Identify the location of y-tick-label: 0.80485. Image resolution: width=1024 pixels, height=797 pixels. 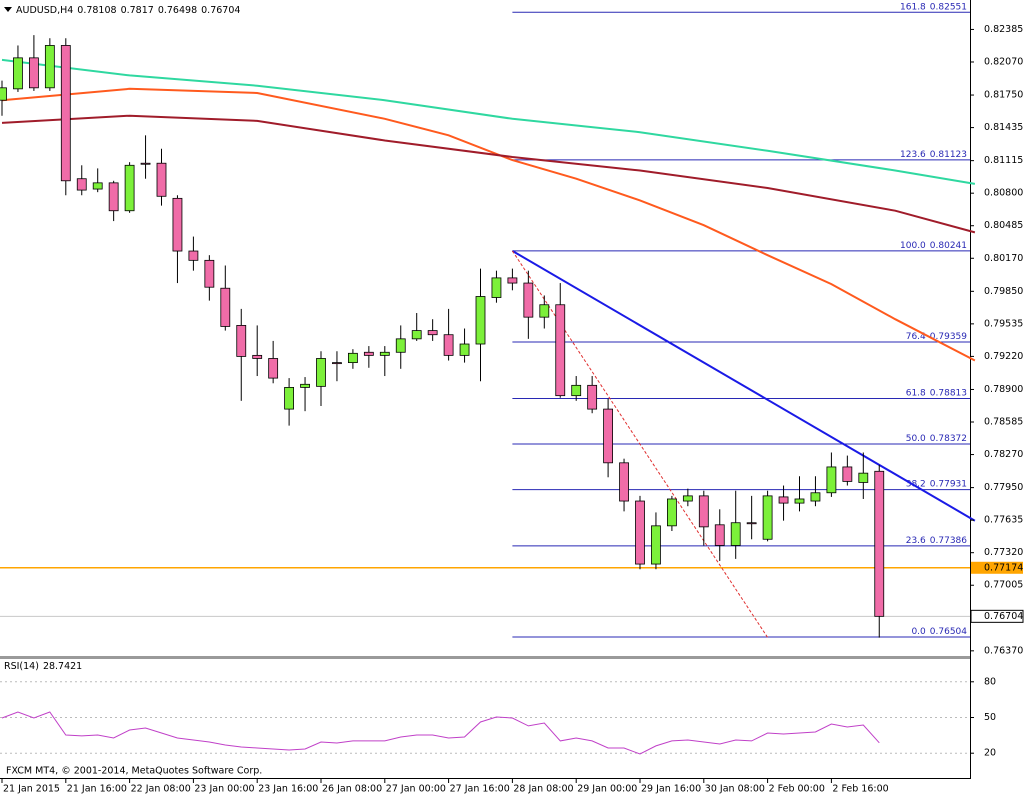
(1003, 225).